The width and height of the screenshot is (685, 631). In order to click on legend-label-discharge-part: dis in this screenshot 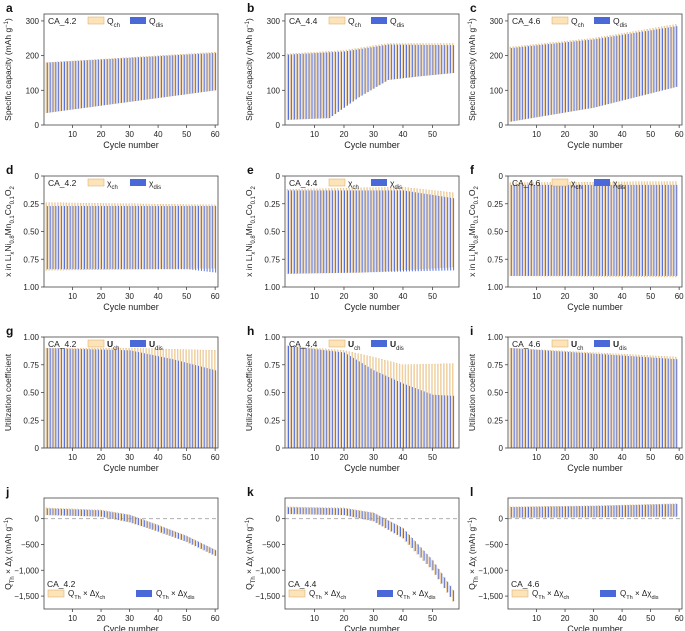, I will do `click(654, 598)`.